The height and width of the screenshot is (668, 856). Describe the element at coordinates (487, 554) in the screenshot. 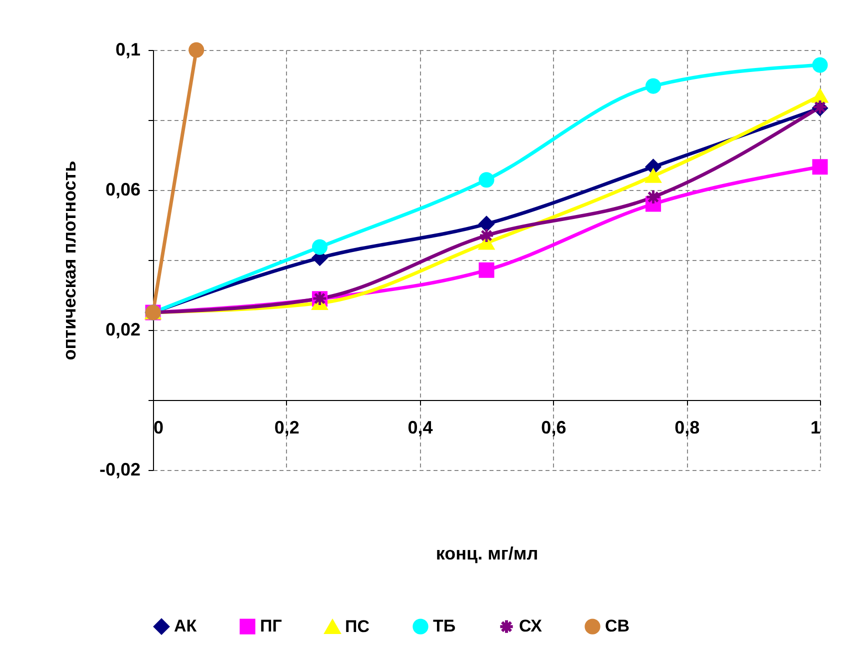

I see `x-axis-title: конц. мг/мл` at that location.